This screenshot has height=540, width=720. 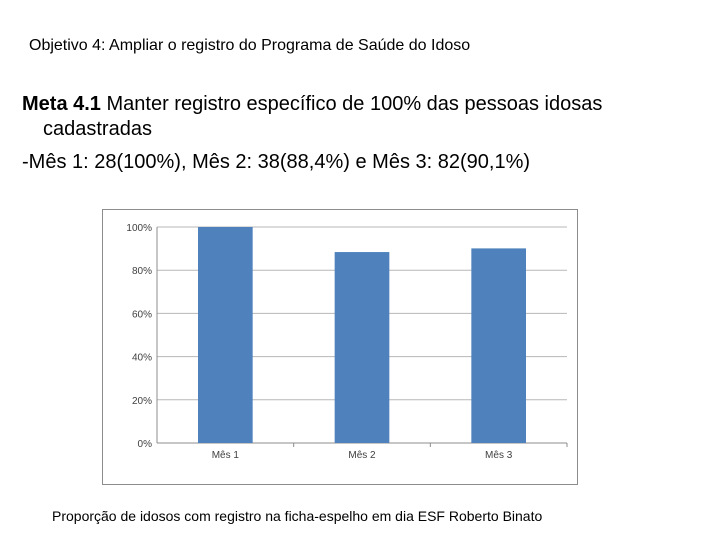 What do you see at coordinates (145, 444) in the screenshot?
I see `y-tick-label: 0%` at bounding box center [145, 444].